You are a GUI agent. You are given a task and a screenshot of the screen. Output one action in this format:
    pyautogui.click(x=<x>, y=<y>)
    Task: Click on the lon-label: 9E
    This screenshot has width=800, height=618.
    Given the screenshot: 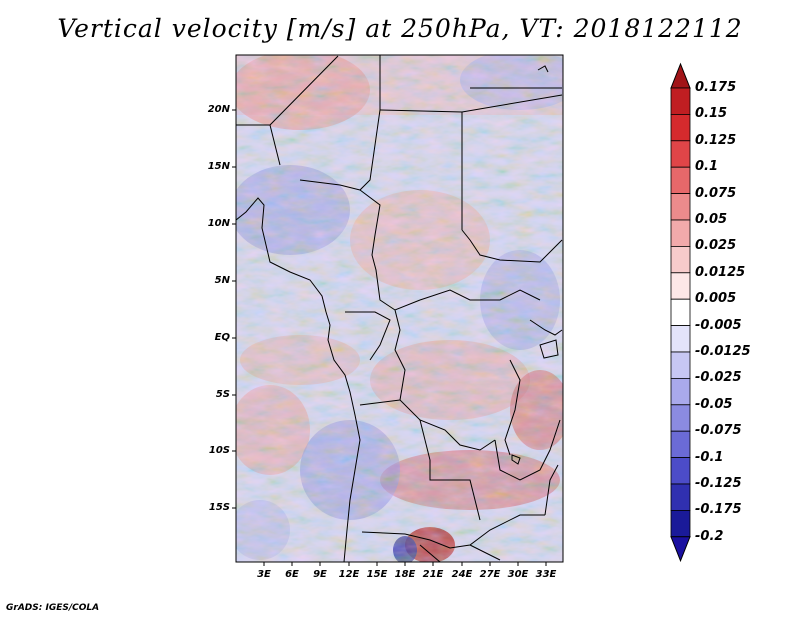 What is the action you would take?
    pyautogui.click(x=320, y=574)
    